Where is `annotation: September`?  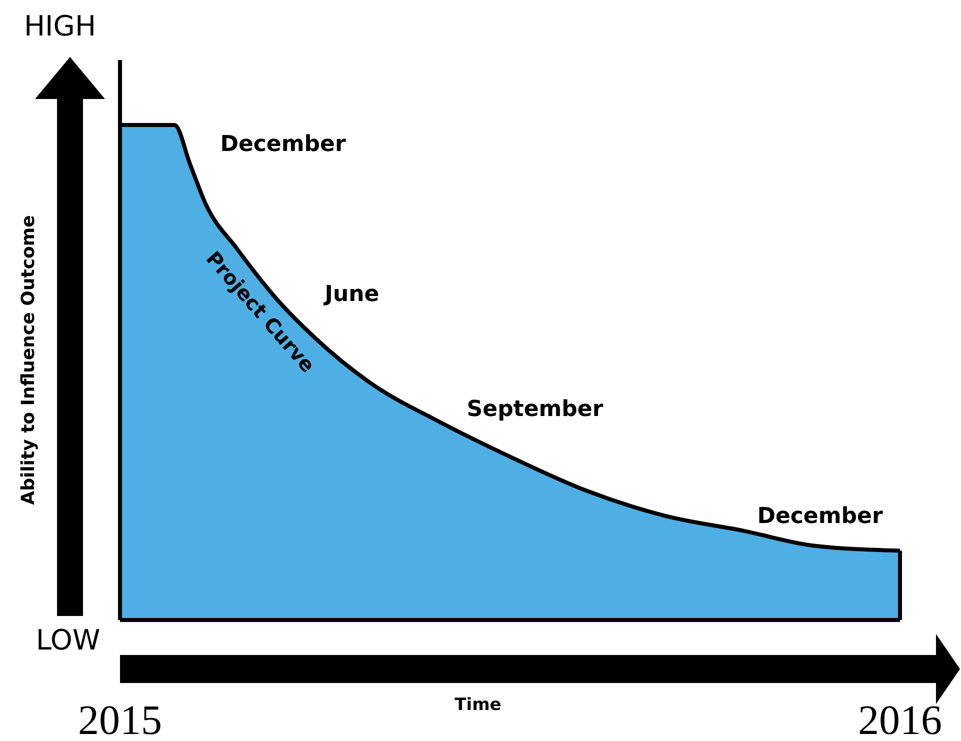
annotation: September is located at coordinates (535, 409).